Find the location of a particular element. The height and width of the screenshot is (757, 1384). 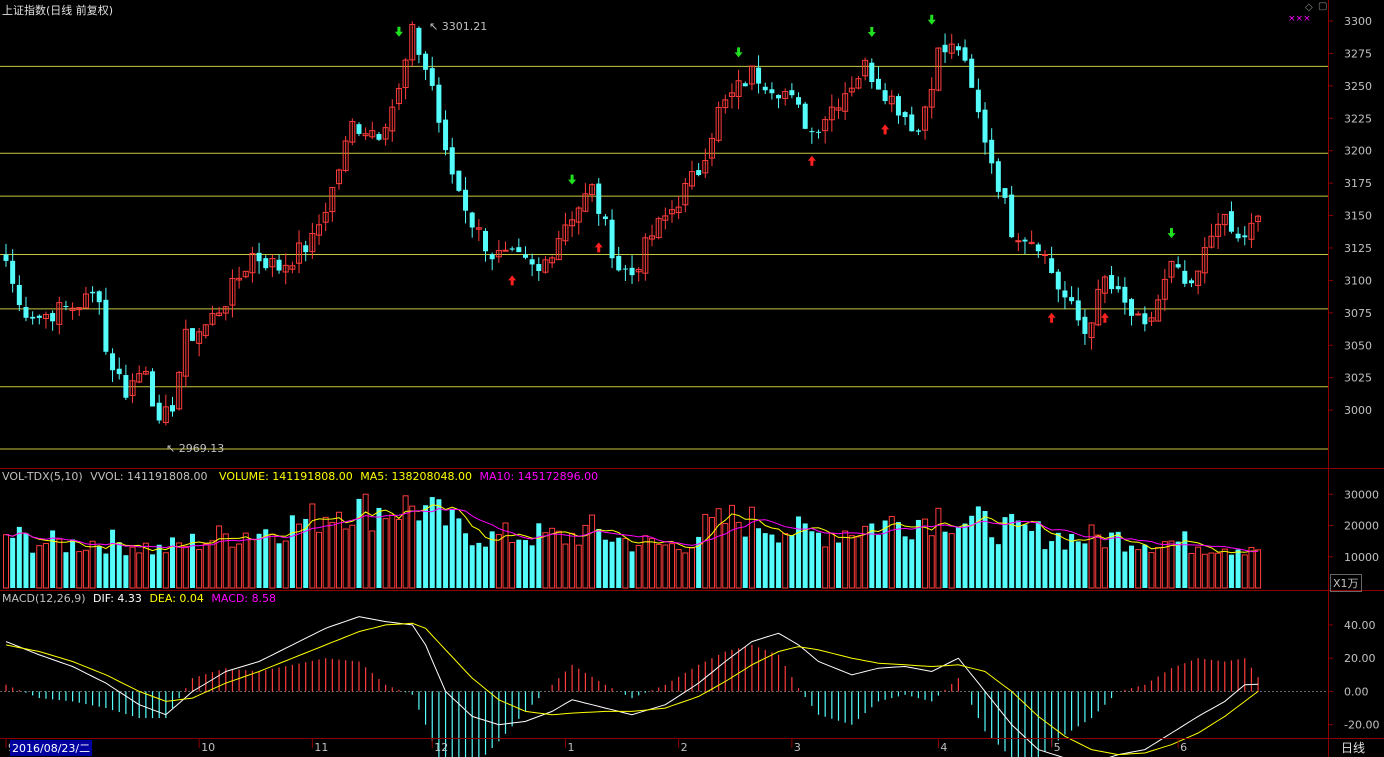

macd-tick-label: -20.00 is located at coordinates (1361, 725).